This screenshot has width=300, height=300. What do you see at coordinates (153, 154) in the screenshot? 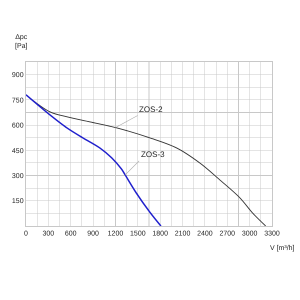
I see `annotation: ZOS-3` at bounding box center [153, 154].